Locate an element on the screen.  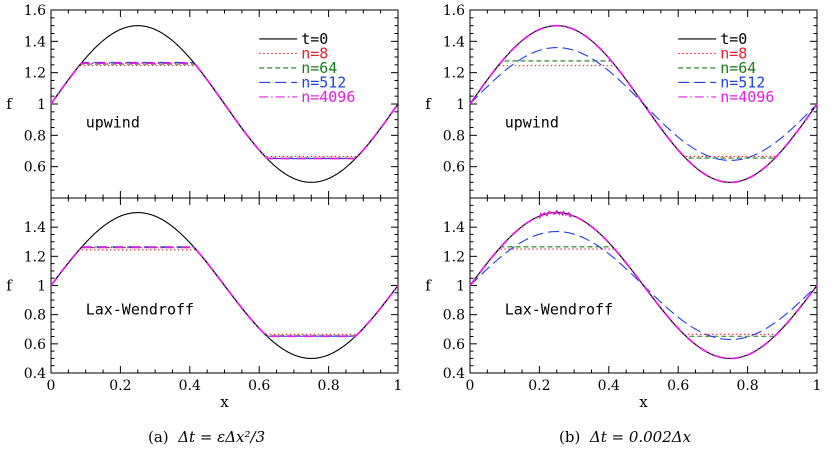
caption-b: (b) Δt = 0.002Δx is located at coordinates (625, 437).